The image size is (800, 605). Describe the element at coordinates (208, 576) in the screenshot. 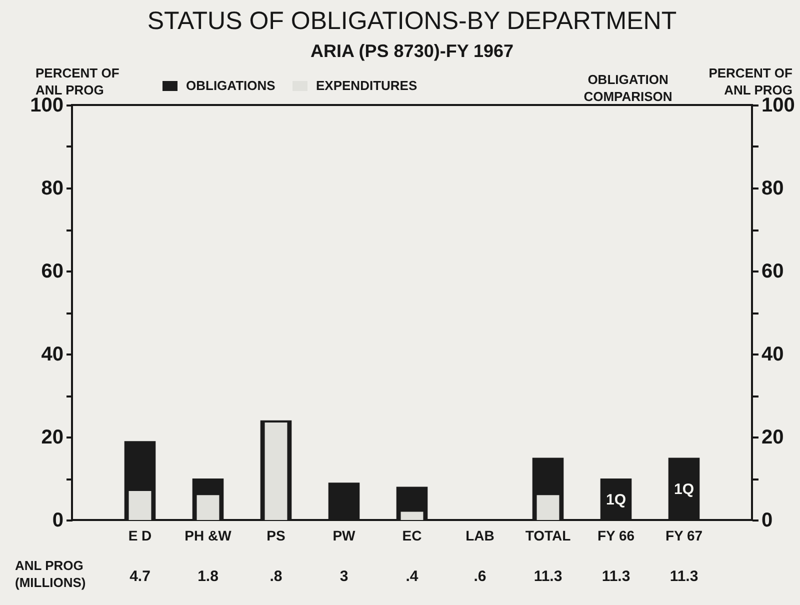

I see `text: 1.8` at that location.